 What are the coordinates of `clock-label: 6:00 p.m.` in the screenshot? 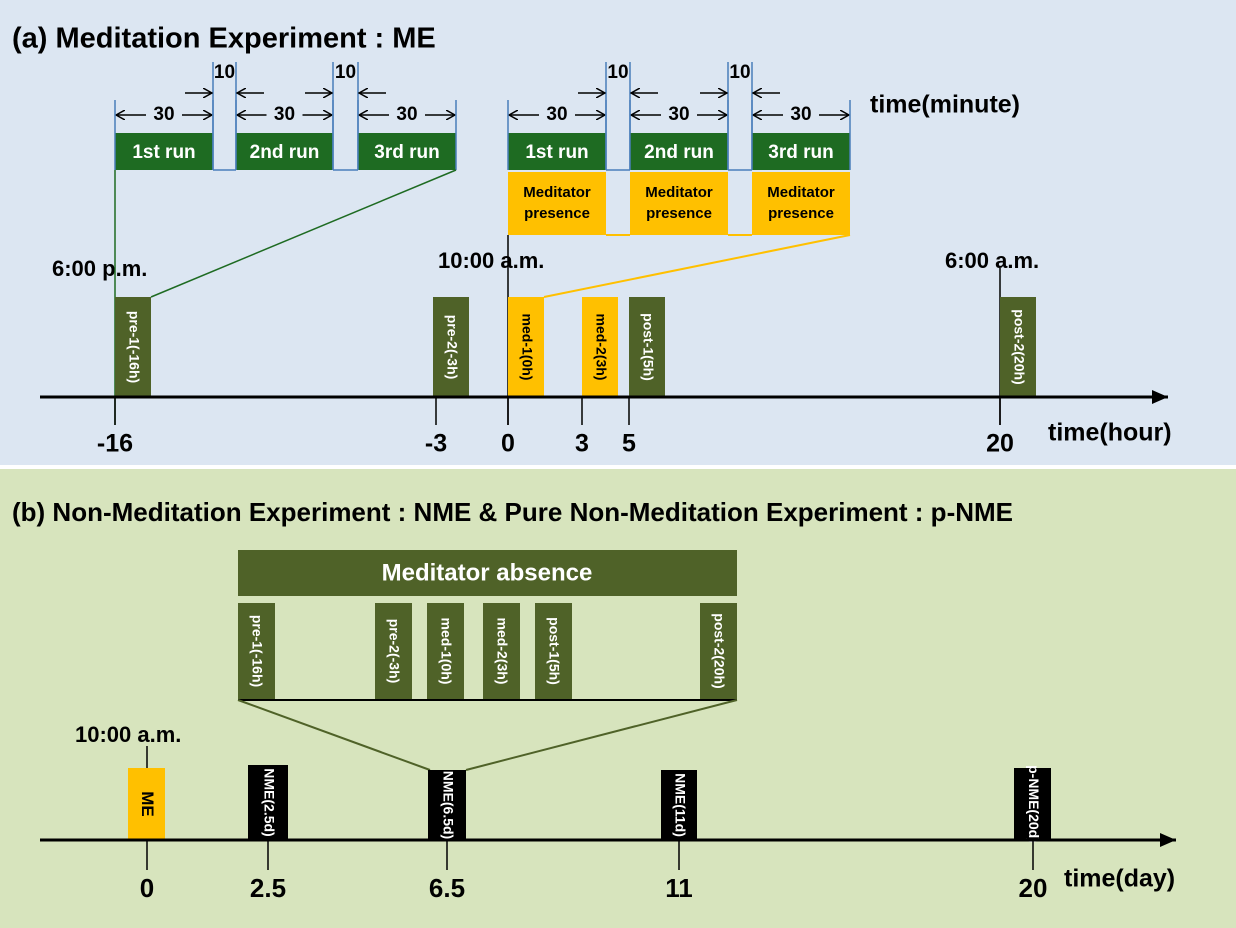 It's located at (99, 268).